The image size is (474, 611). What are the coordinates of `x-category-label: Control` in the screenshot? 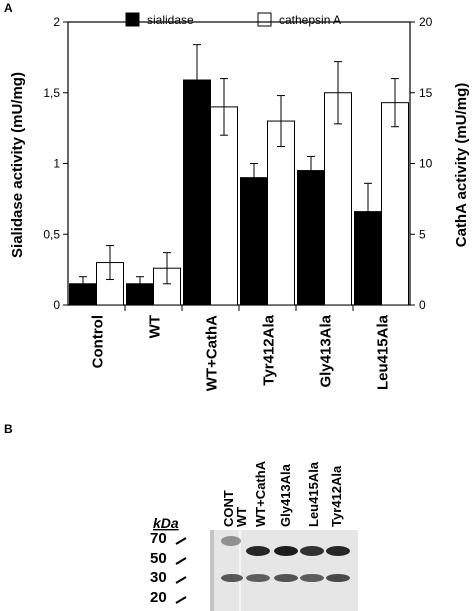 It's located at (98, 341).